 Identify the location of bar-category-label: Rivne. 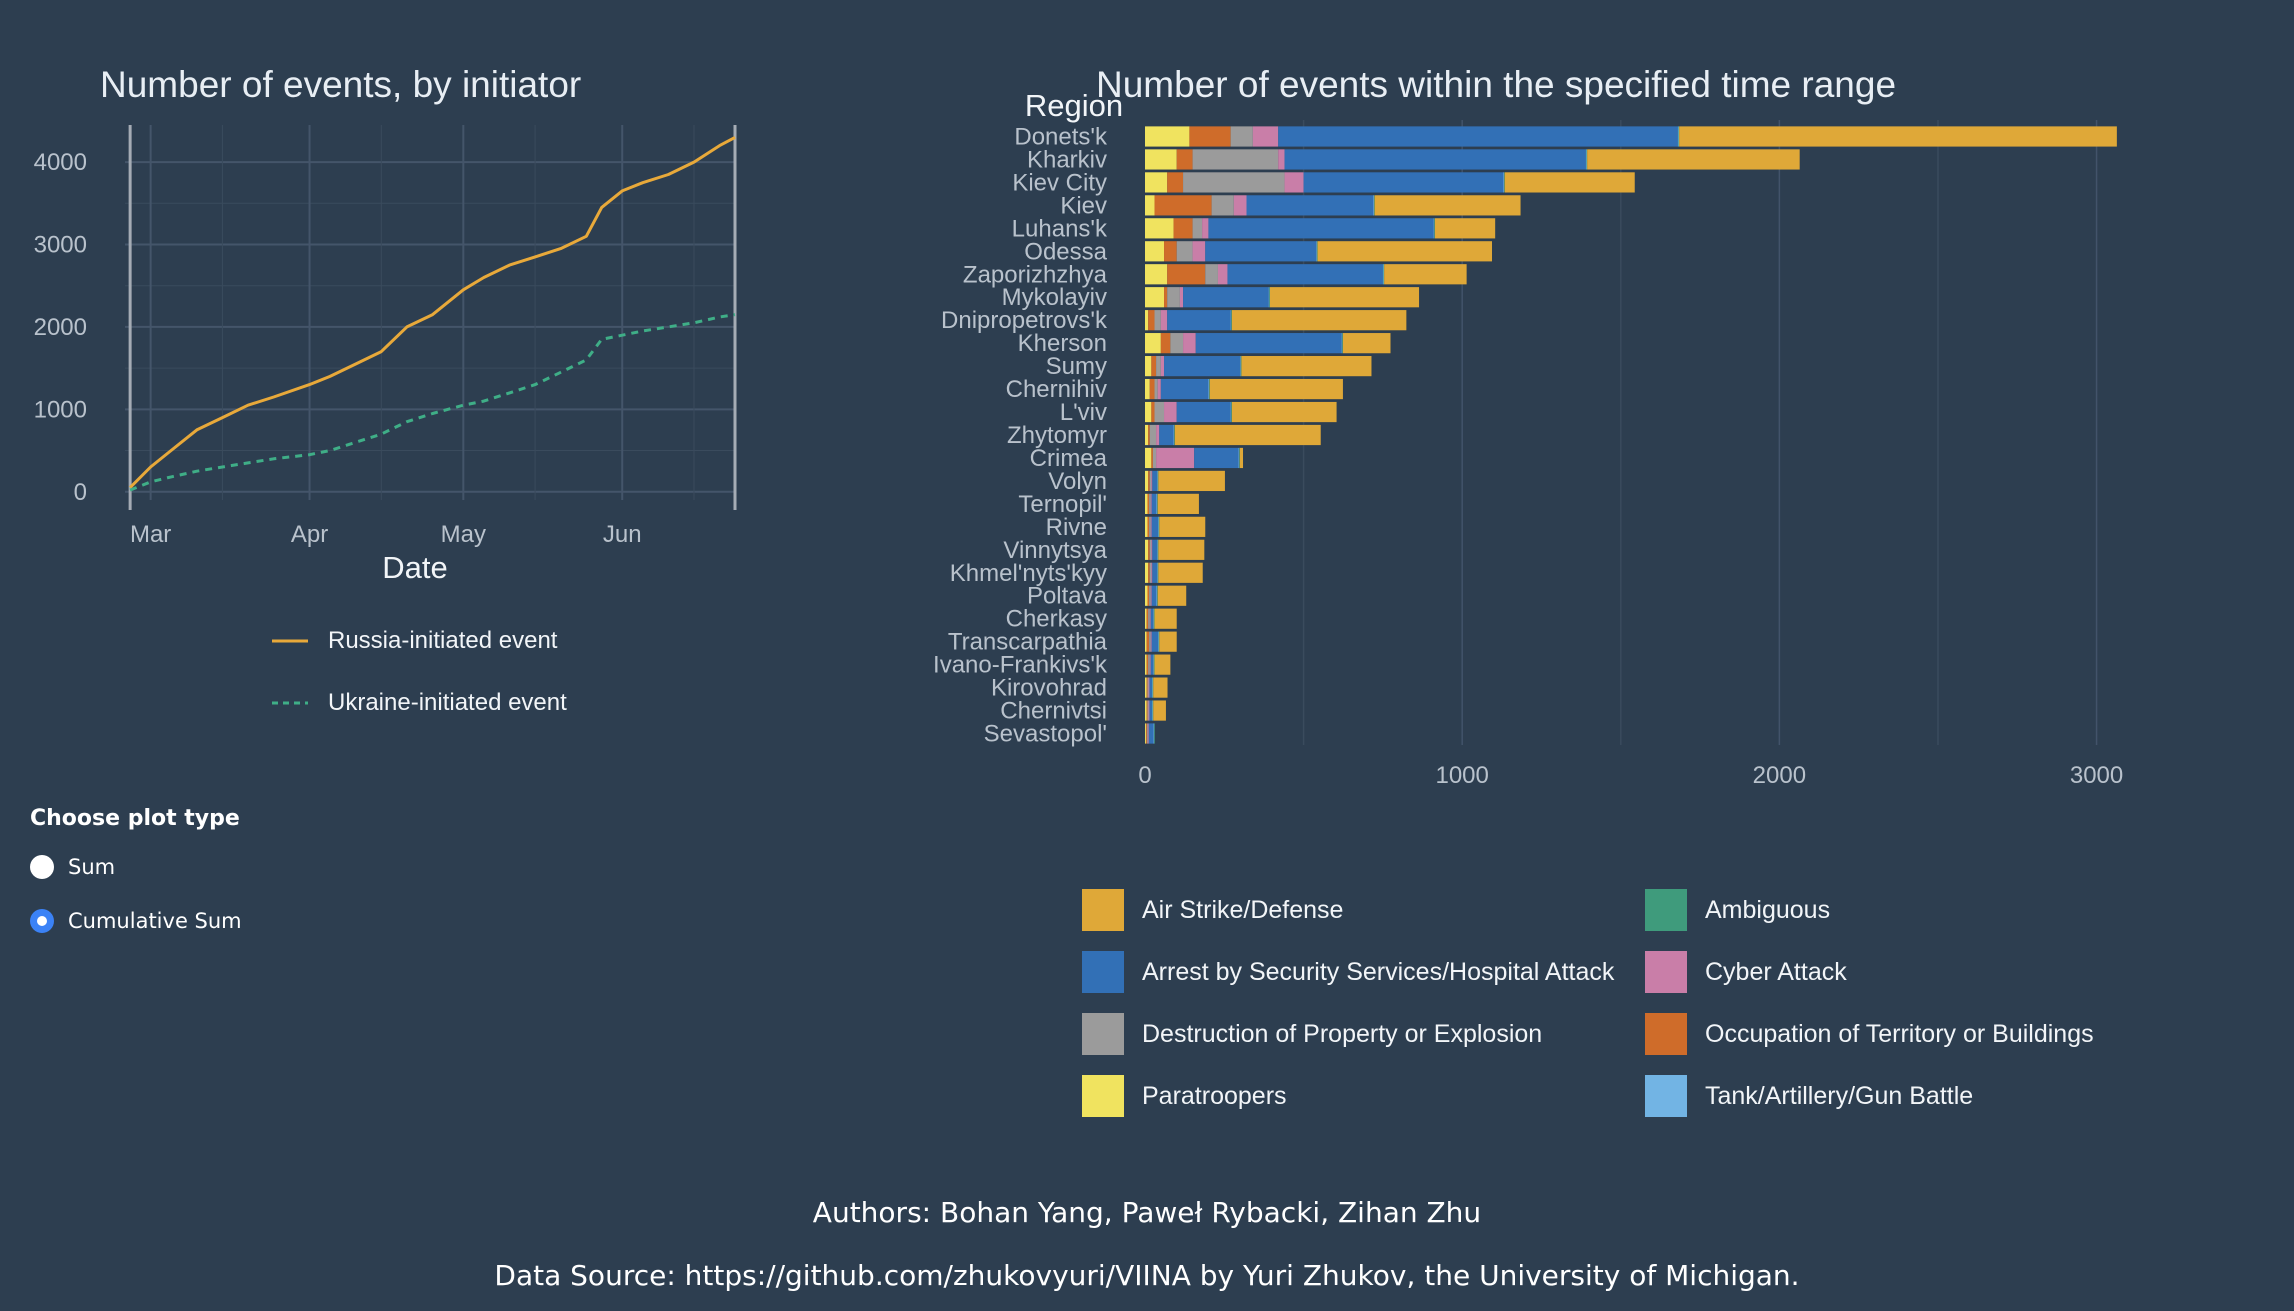
(1076, 527).